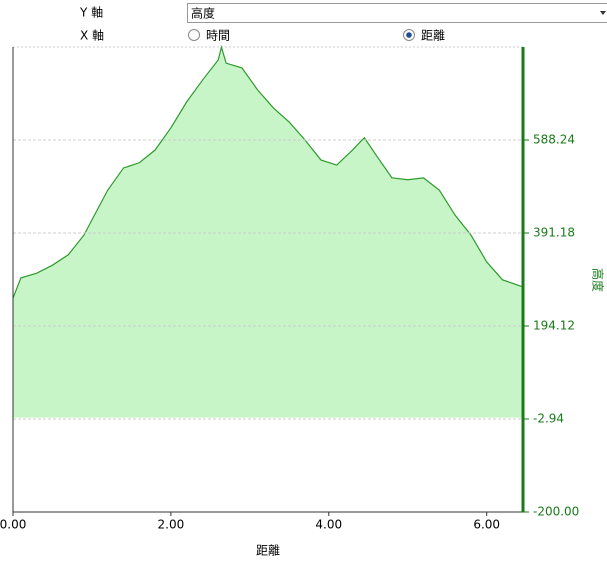 This screenshot has height=562, width=607. I want to click on x-tick-label: 6.00, so click(486, 525).